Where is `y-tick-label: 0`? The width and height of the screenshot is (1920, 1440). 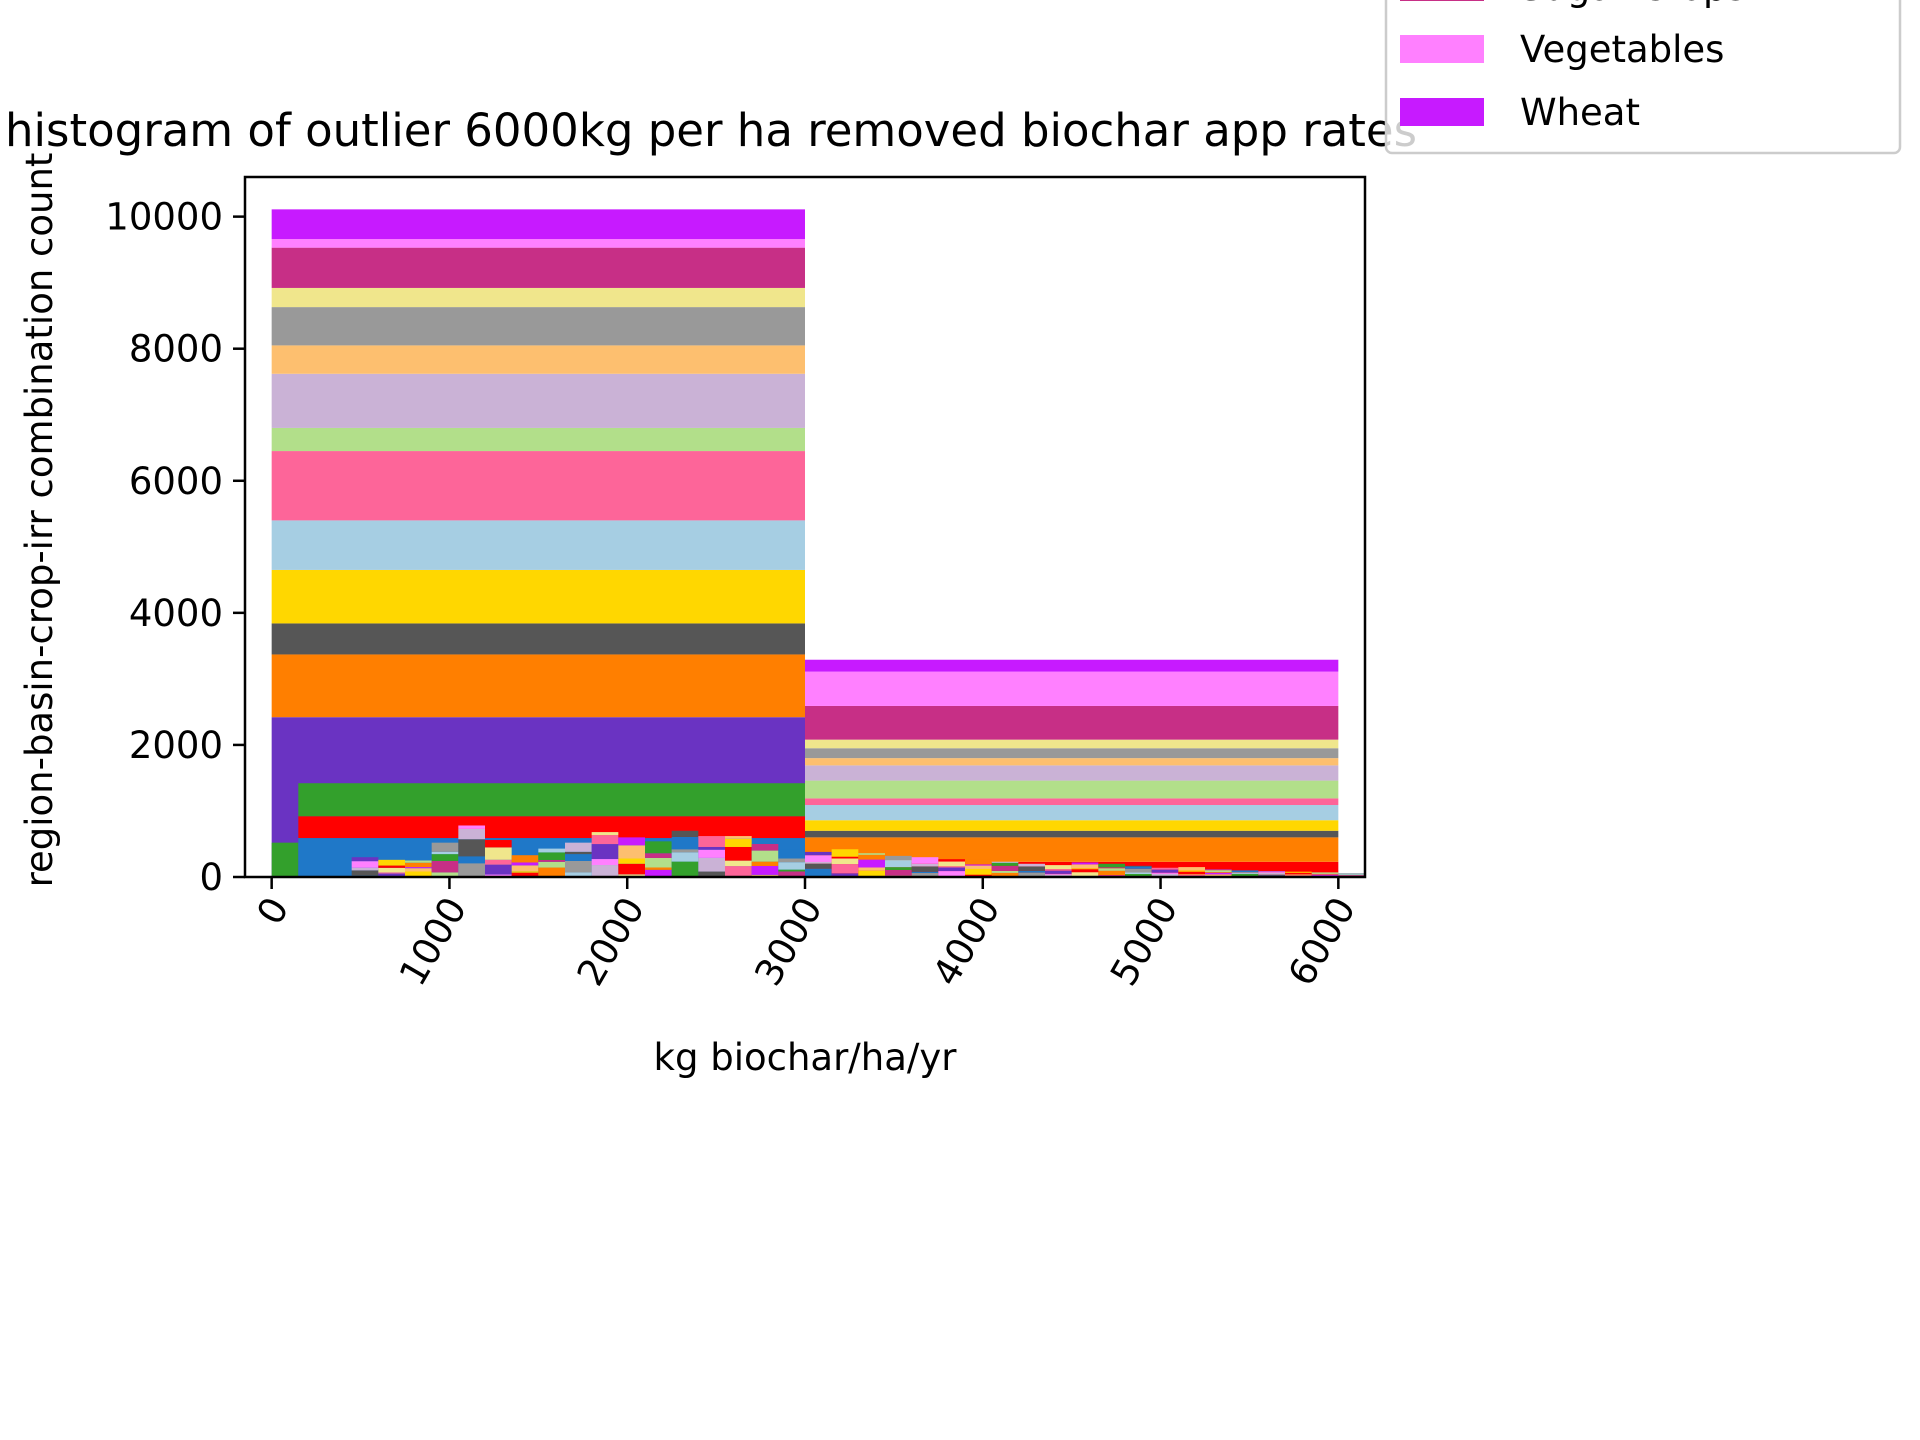 y-tick-label: 0 is located at coordinates (211, 877).